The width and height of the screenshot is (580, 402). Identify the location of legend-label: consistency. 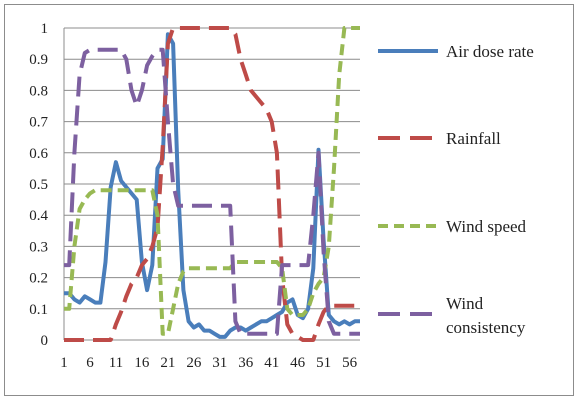
(486, 327).